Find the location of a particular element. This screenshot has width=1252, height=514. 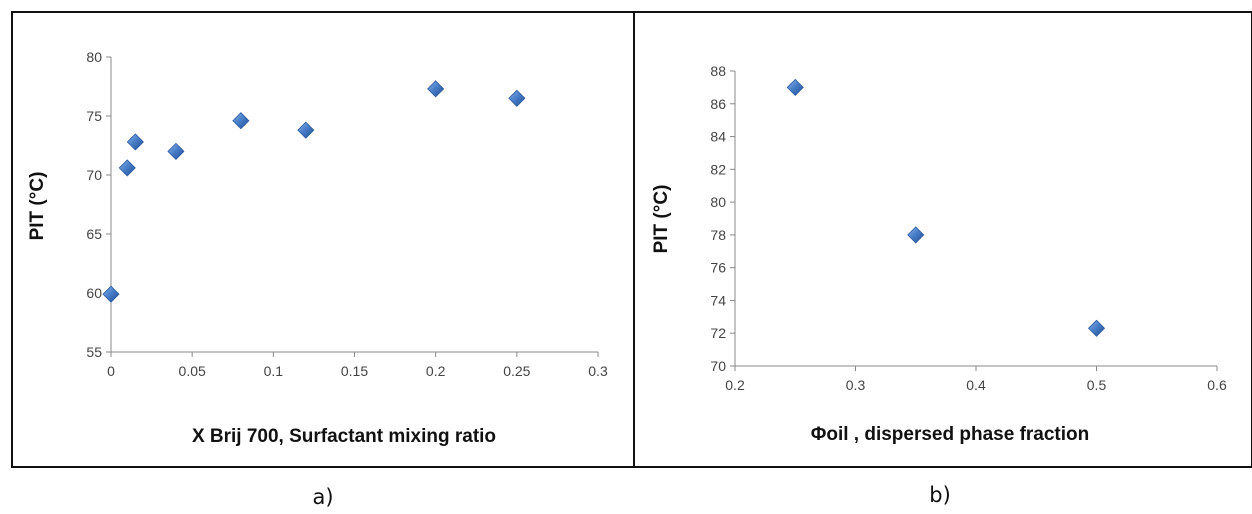

panel-label-a: a) is located at coordinates (322, 497).